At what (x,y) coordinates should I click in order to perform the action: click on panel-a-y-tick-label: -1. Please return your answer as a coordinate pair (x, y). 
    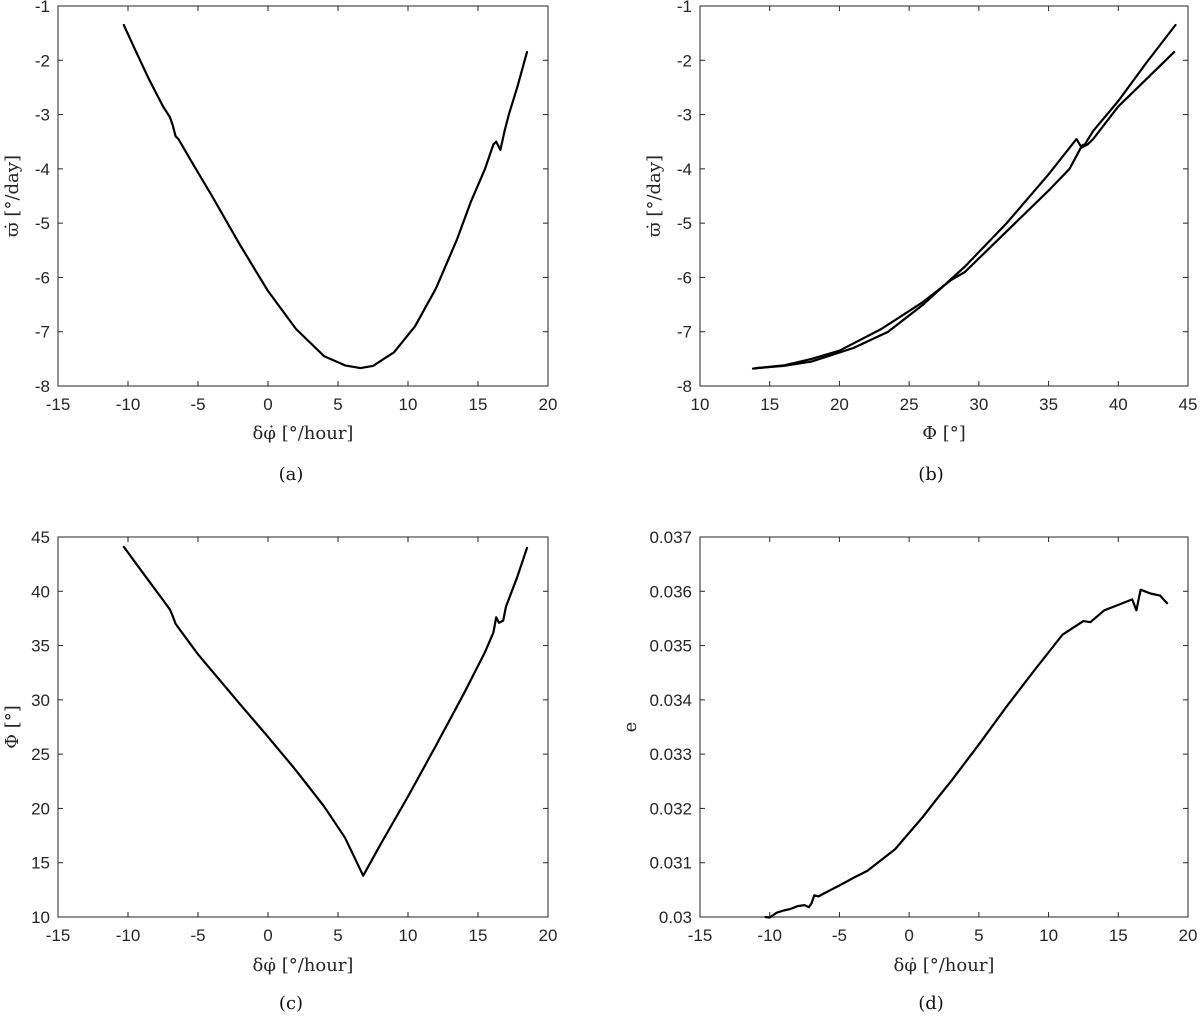
    Looking at the image, I should click on (42, 8).